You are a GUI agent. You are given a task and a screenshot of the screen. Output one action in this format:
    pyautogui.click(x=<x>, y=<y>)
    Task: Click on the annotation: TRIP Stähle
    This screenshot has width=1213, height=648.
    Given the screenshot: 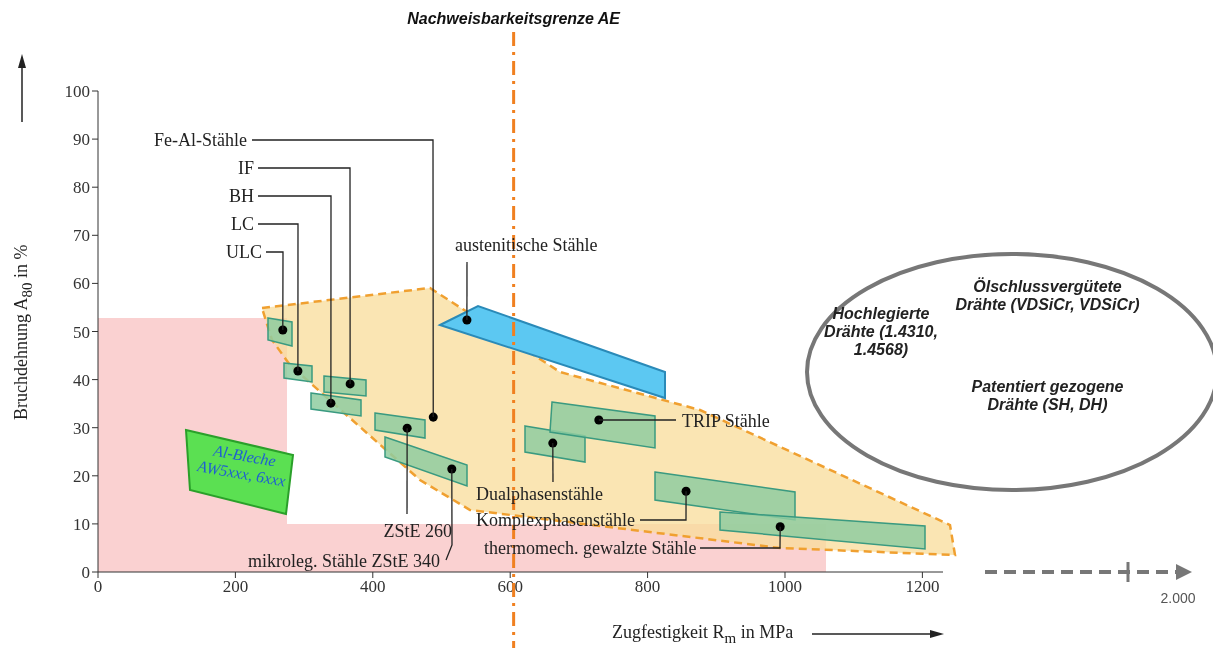 What is the action you would take?
    pyautogui.click(x=726, y=421)
    